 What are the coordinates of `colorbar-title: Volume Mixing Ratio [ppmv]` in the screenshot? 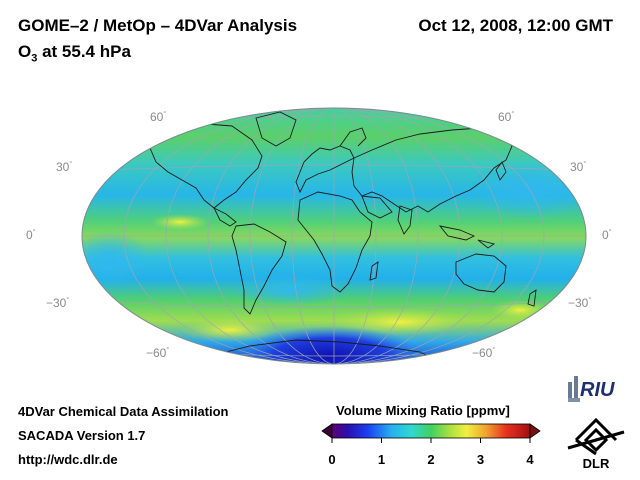 It's located at (423, 410).